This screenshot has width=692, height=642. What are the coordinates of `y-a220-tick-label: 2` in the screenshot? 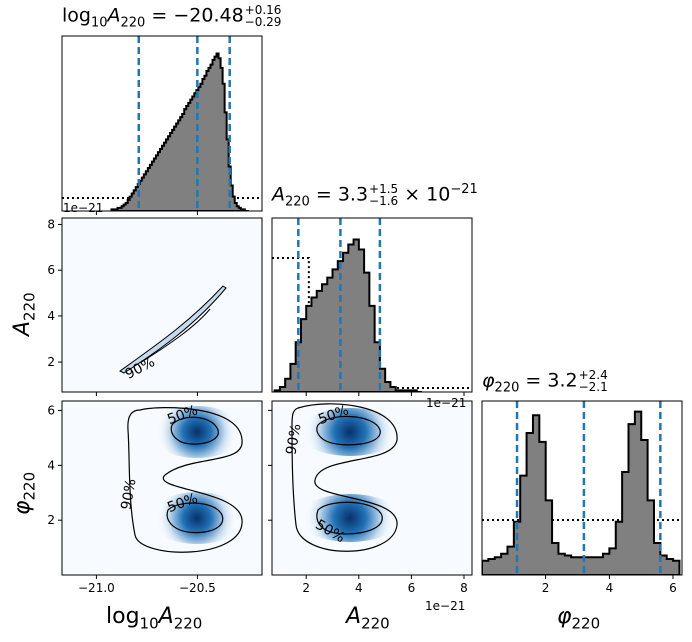 It's located at (51, 362).